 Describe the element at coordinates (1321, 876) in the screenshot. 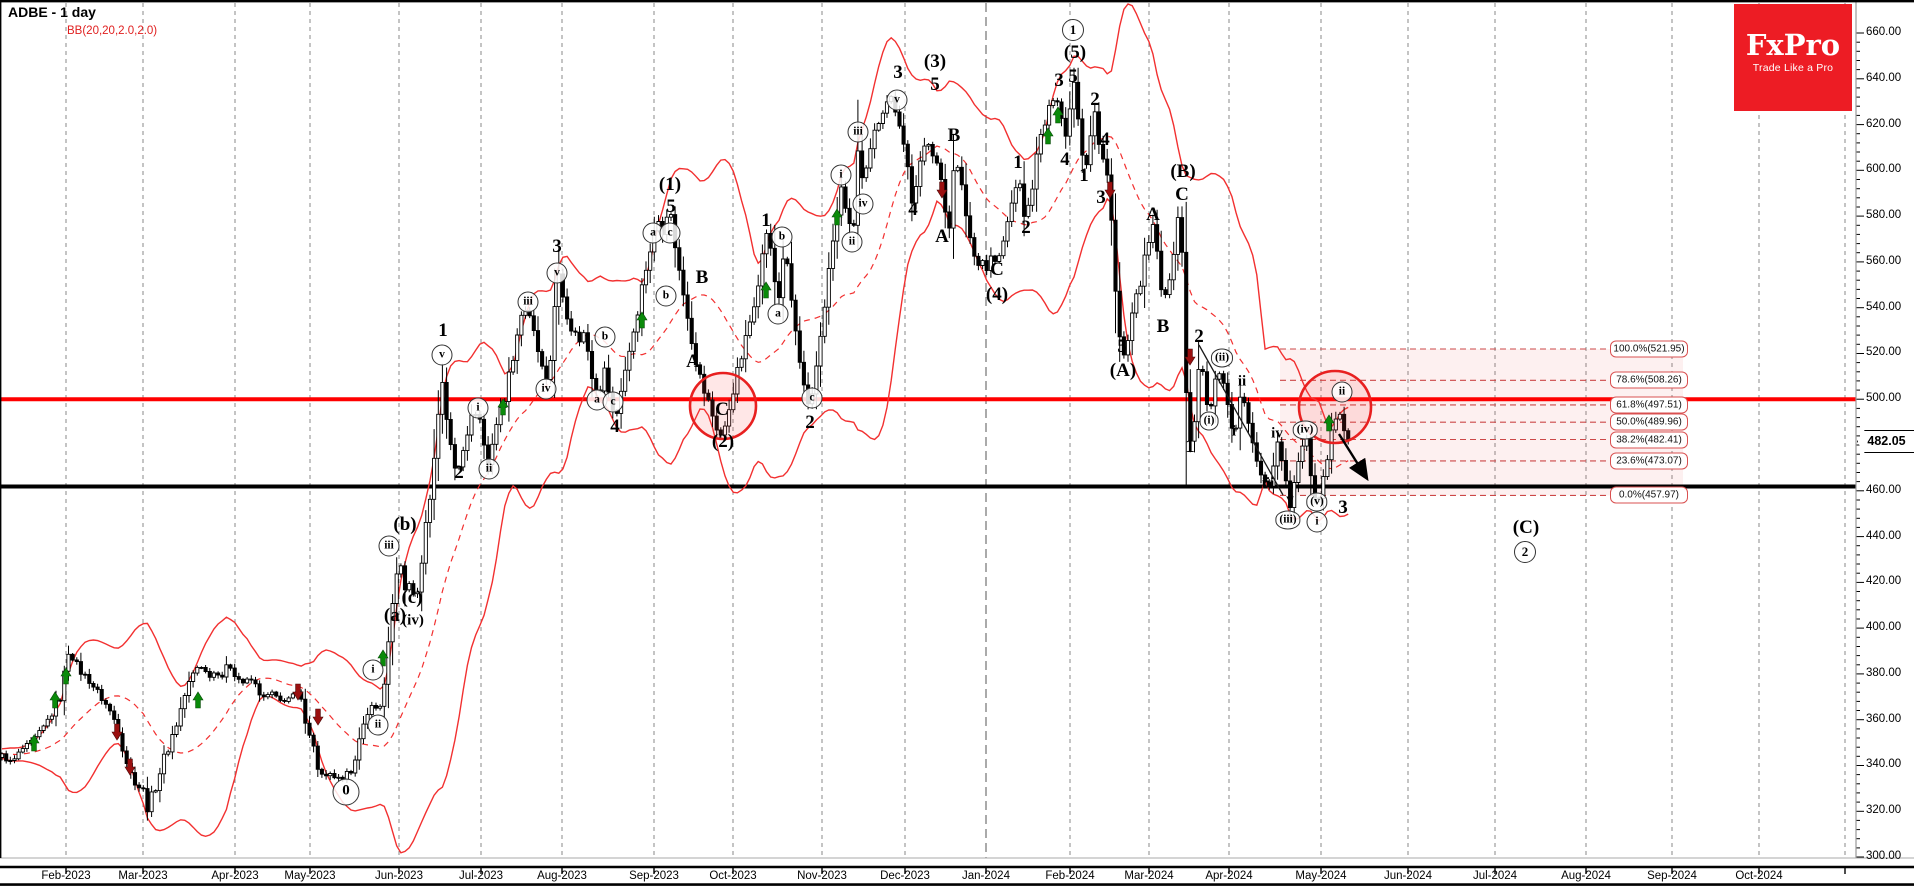

I see `time-axis-label: May-2024` at that location.